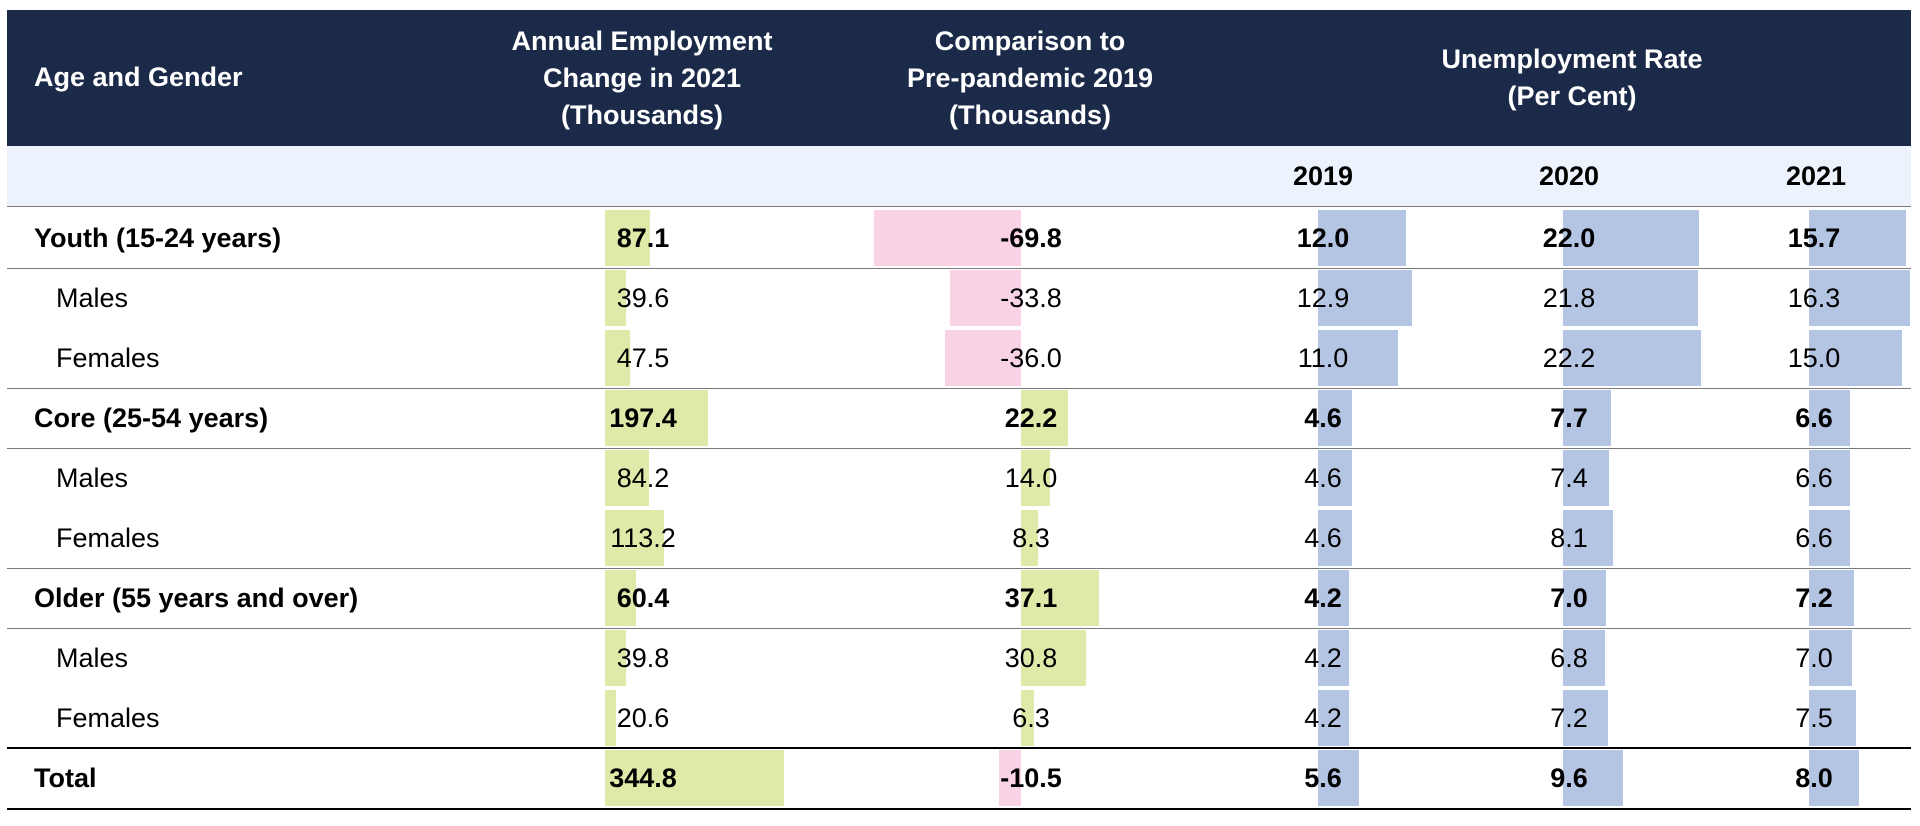 Image resolution: width=1920 pixels, height=826 pixels. What do you see at coordinates (1814, 658) in the screenshot?
I see `u2021-value: 7.0` at bounding box center [1814, 658].